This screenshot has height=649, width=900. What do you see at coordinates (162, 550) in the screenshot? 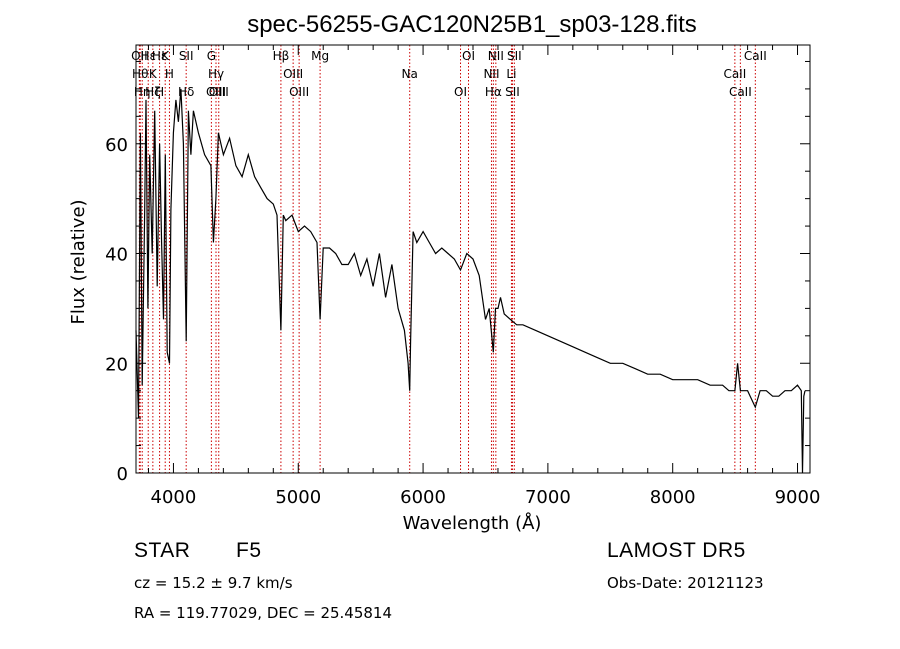
I see `object-class: STAR` at bounding box center [162, 550].